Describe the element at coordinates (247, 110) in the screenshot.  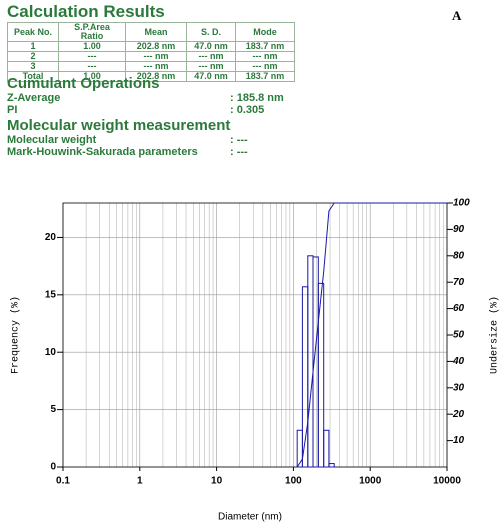
I see `item-value: : 0.305` at that location.